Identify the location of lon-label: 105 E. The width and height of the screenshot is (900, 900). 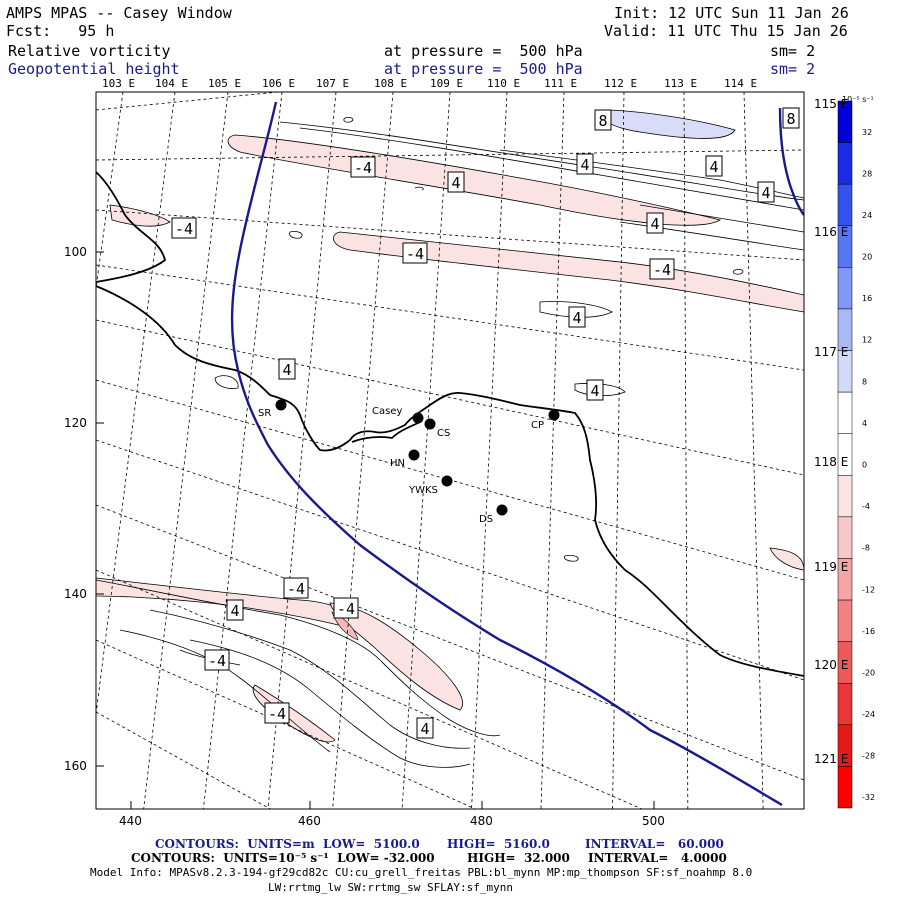
(225, 83).